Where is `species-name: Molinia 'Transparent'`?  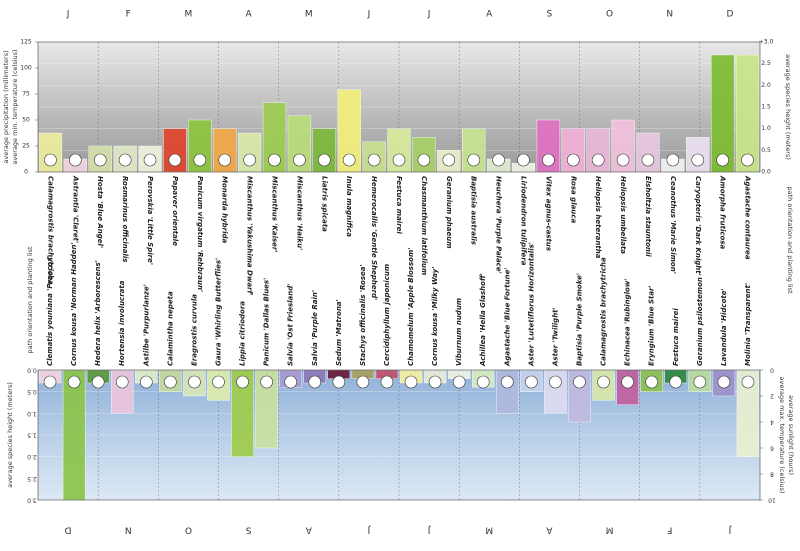 species-name: Molinia 'Transparent' is located at coordinates (748, 324).